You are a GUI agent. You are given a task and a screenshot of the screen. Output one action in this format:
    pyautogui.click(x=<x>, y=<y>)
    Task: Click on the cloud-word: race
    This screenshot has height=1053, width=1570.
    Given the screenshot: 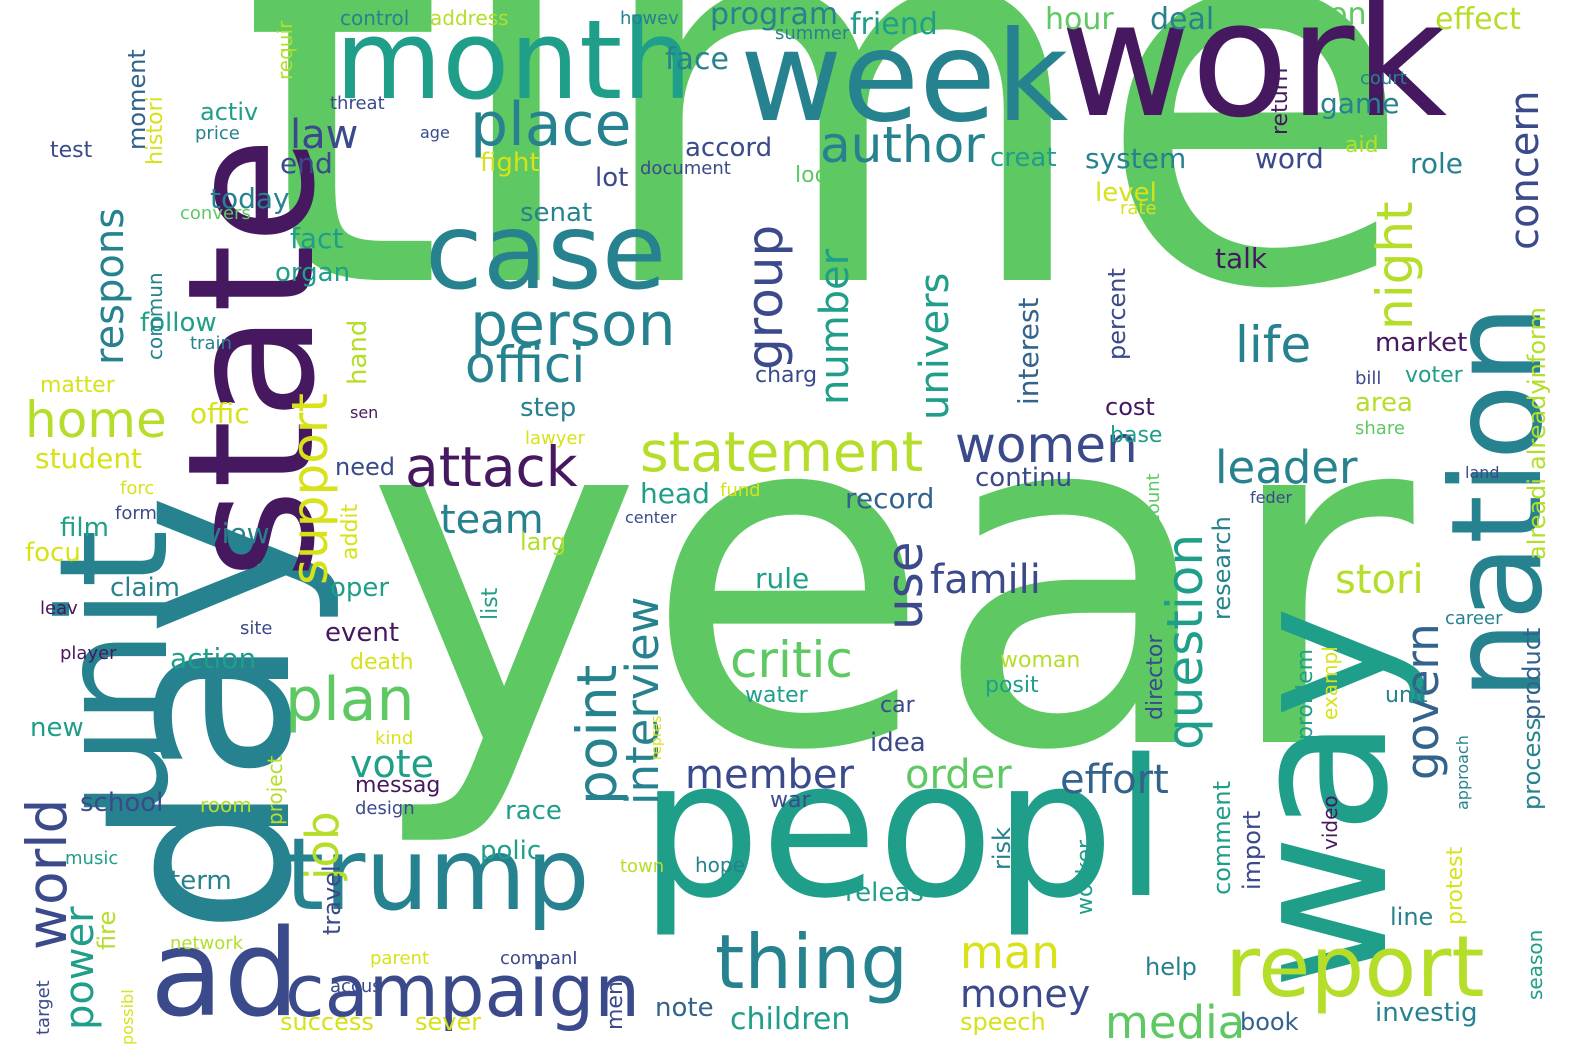 What is the action you would take?
    pyautogui.click(x=533, y=811)
    